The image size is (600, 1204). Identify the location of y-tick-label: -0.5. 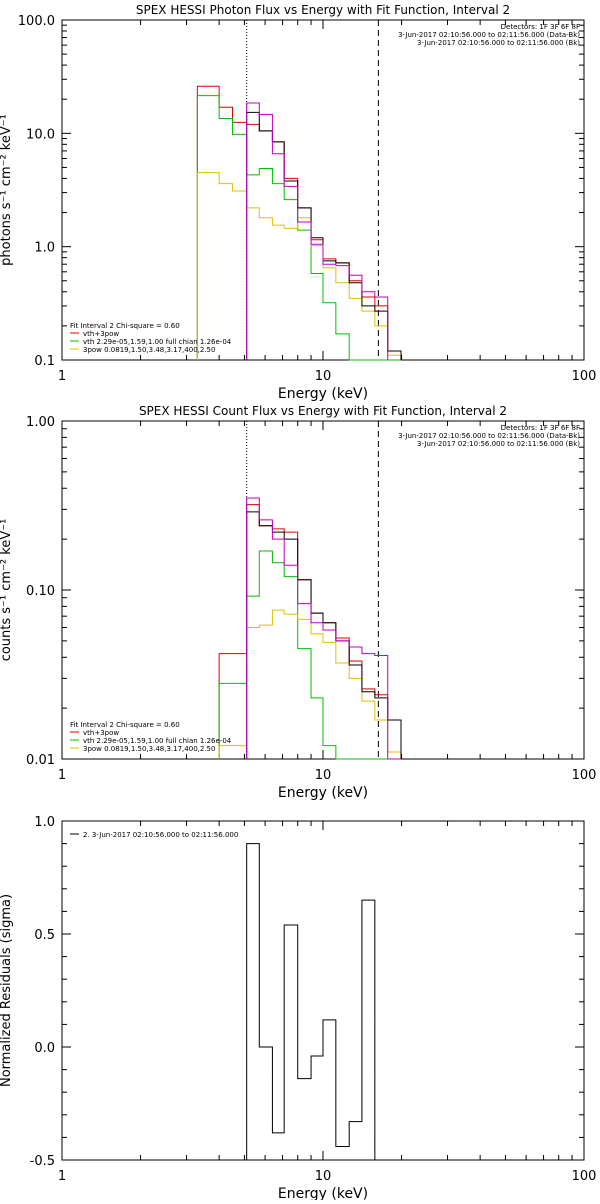
(42, 1161).